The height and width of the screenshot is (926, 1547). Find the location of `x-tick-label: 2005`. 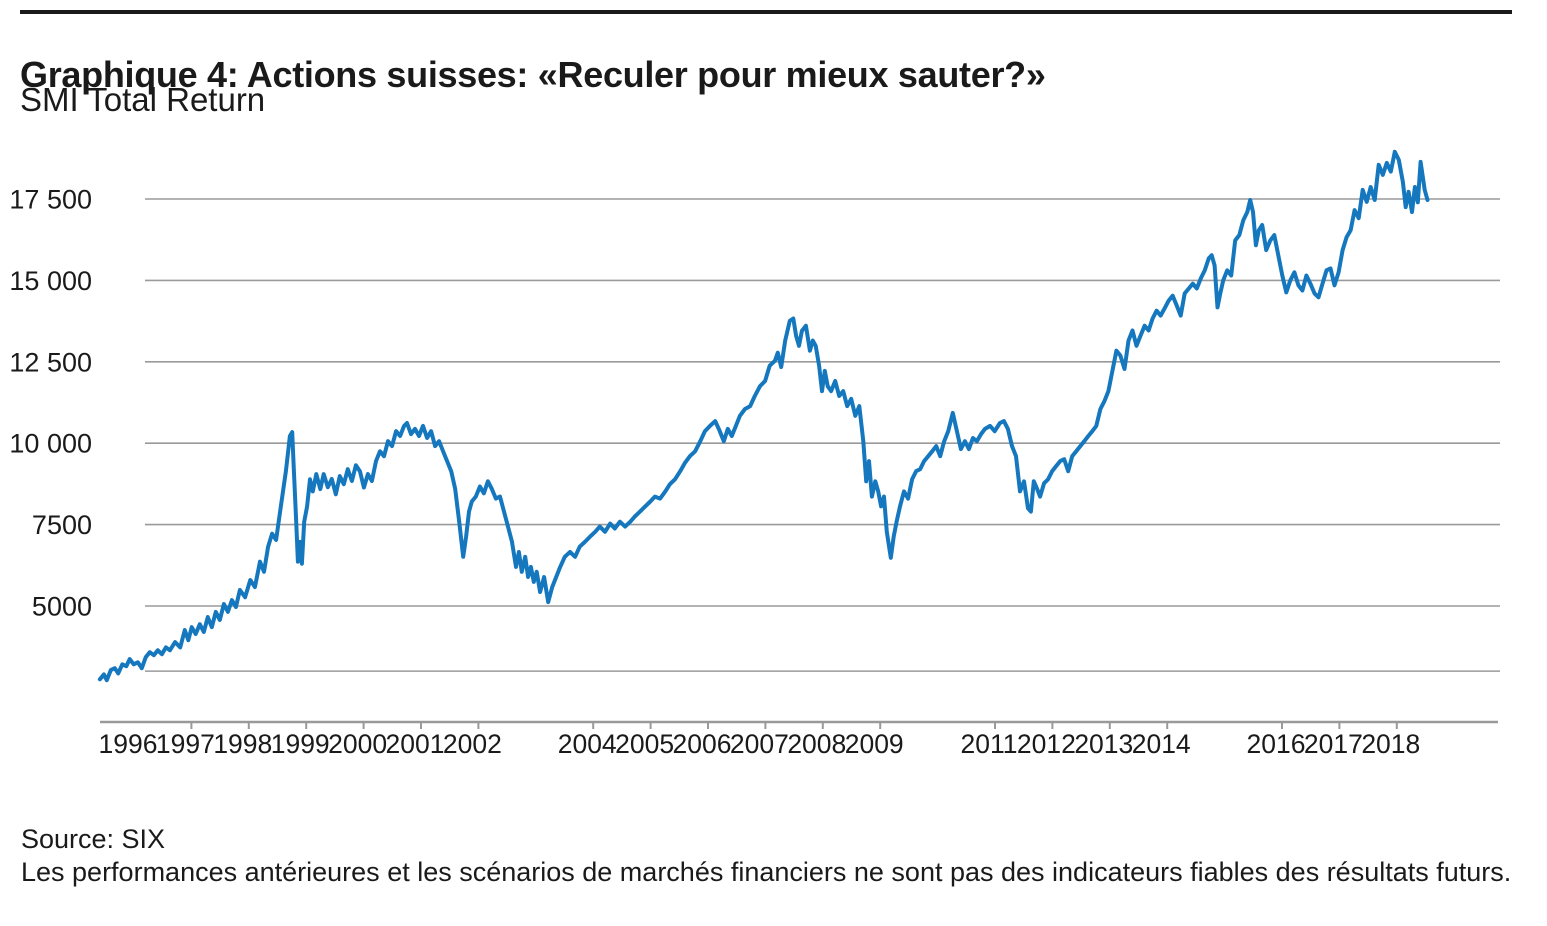

x-tick-label: 2005 is located at coordinates (644, 744).